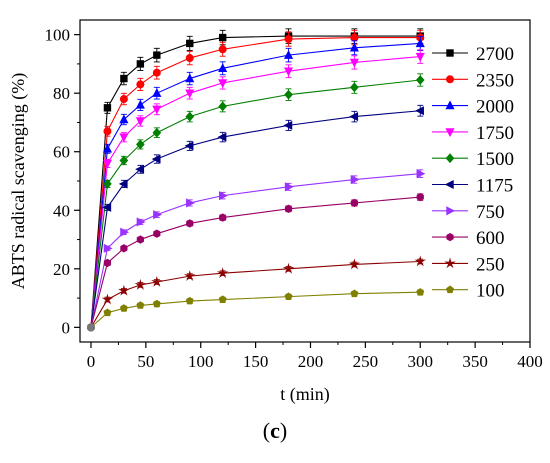 Image resolution: width=550 pixels, height=463 pixels. What do you see at coordinates (61, 152) in the screenshot?
I see `y-tick-label: 60` at bounding box center [61, 152].